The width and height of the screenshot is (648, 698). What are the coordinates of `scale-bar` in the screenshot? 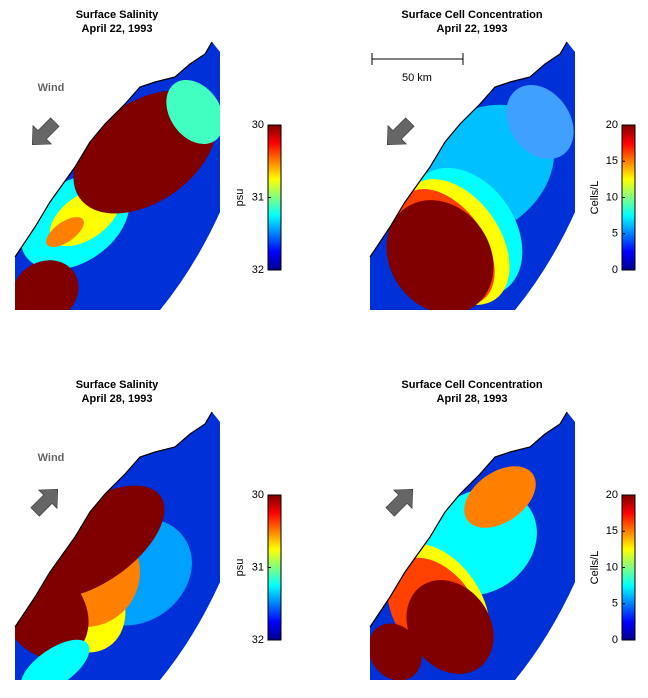 It's located at (417, 59).